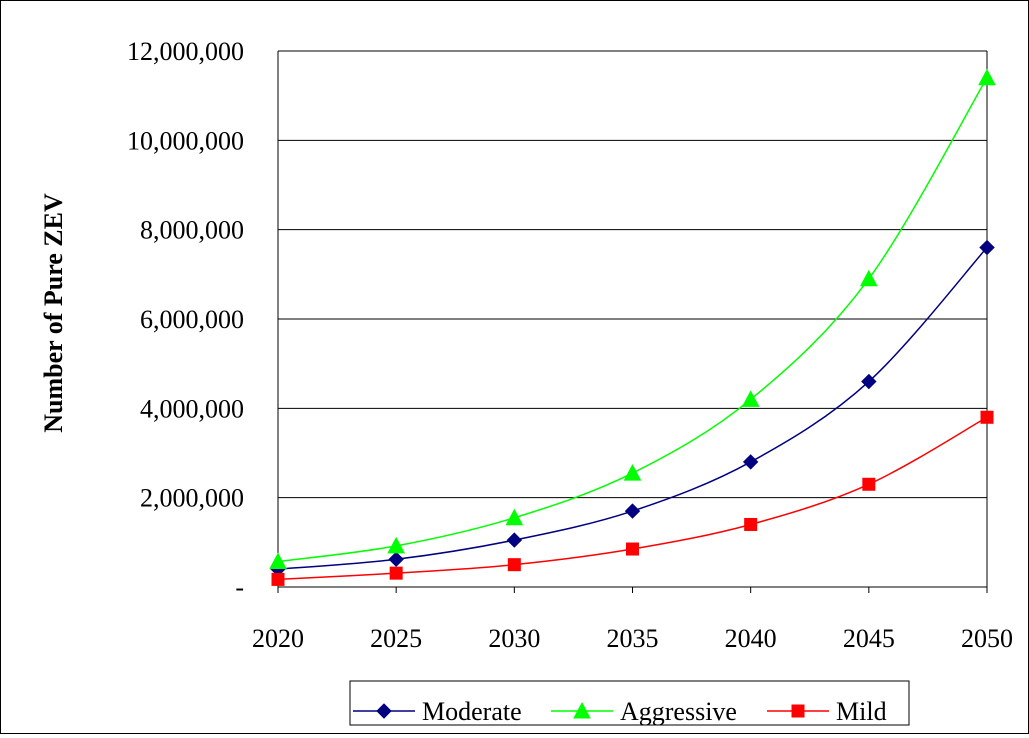 Image resolution: width=1029 pixels, height=738 pixels. I want to click on legend-item-mild: Mild, so click(827, 711).